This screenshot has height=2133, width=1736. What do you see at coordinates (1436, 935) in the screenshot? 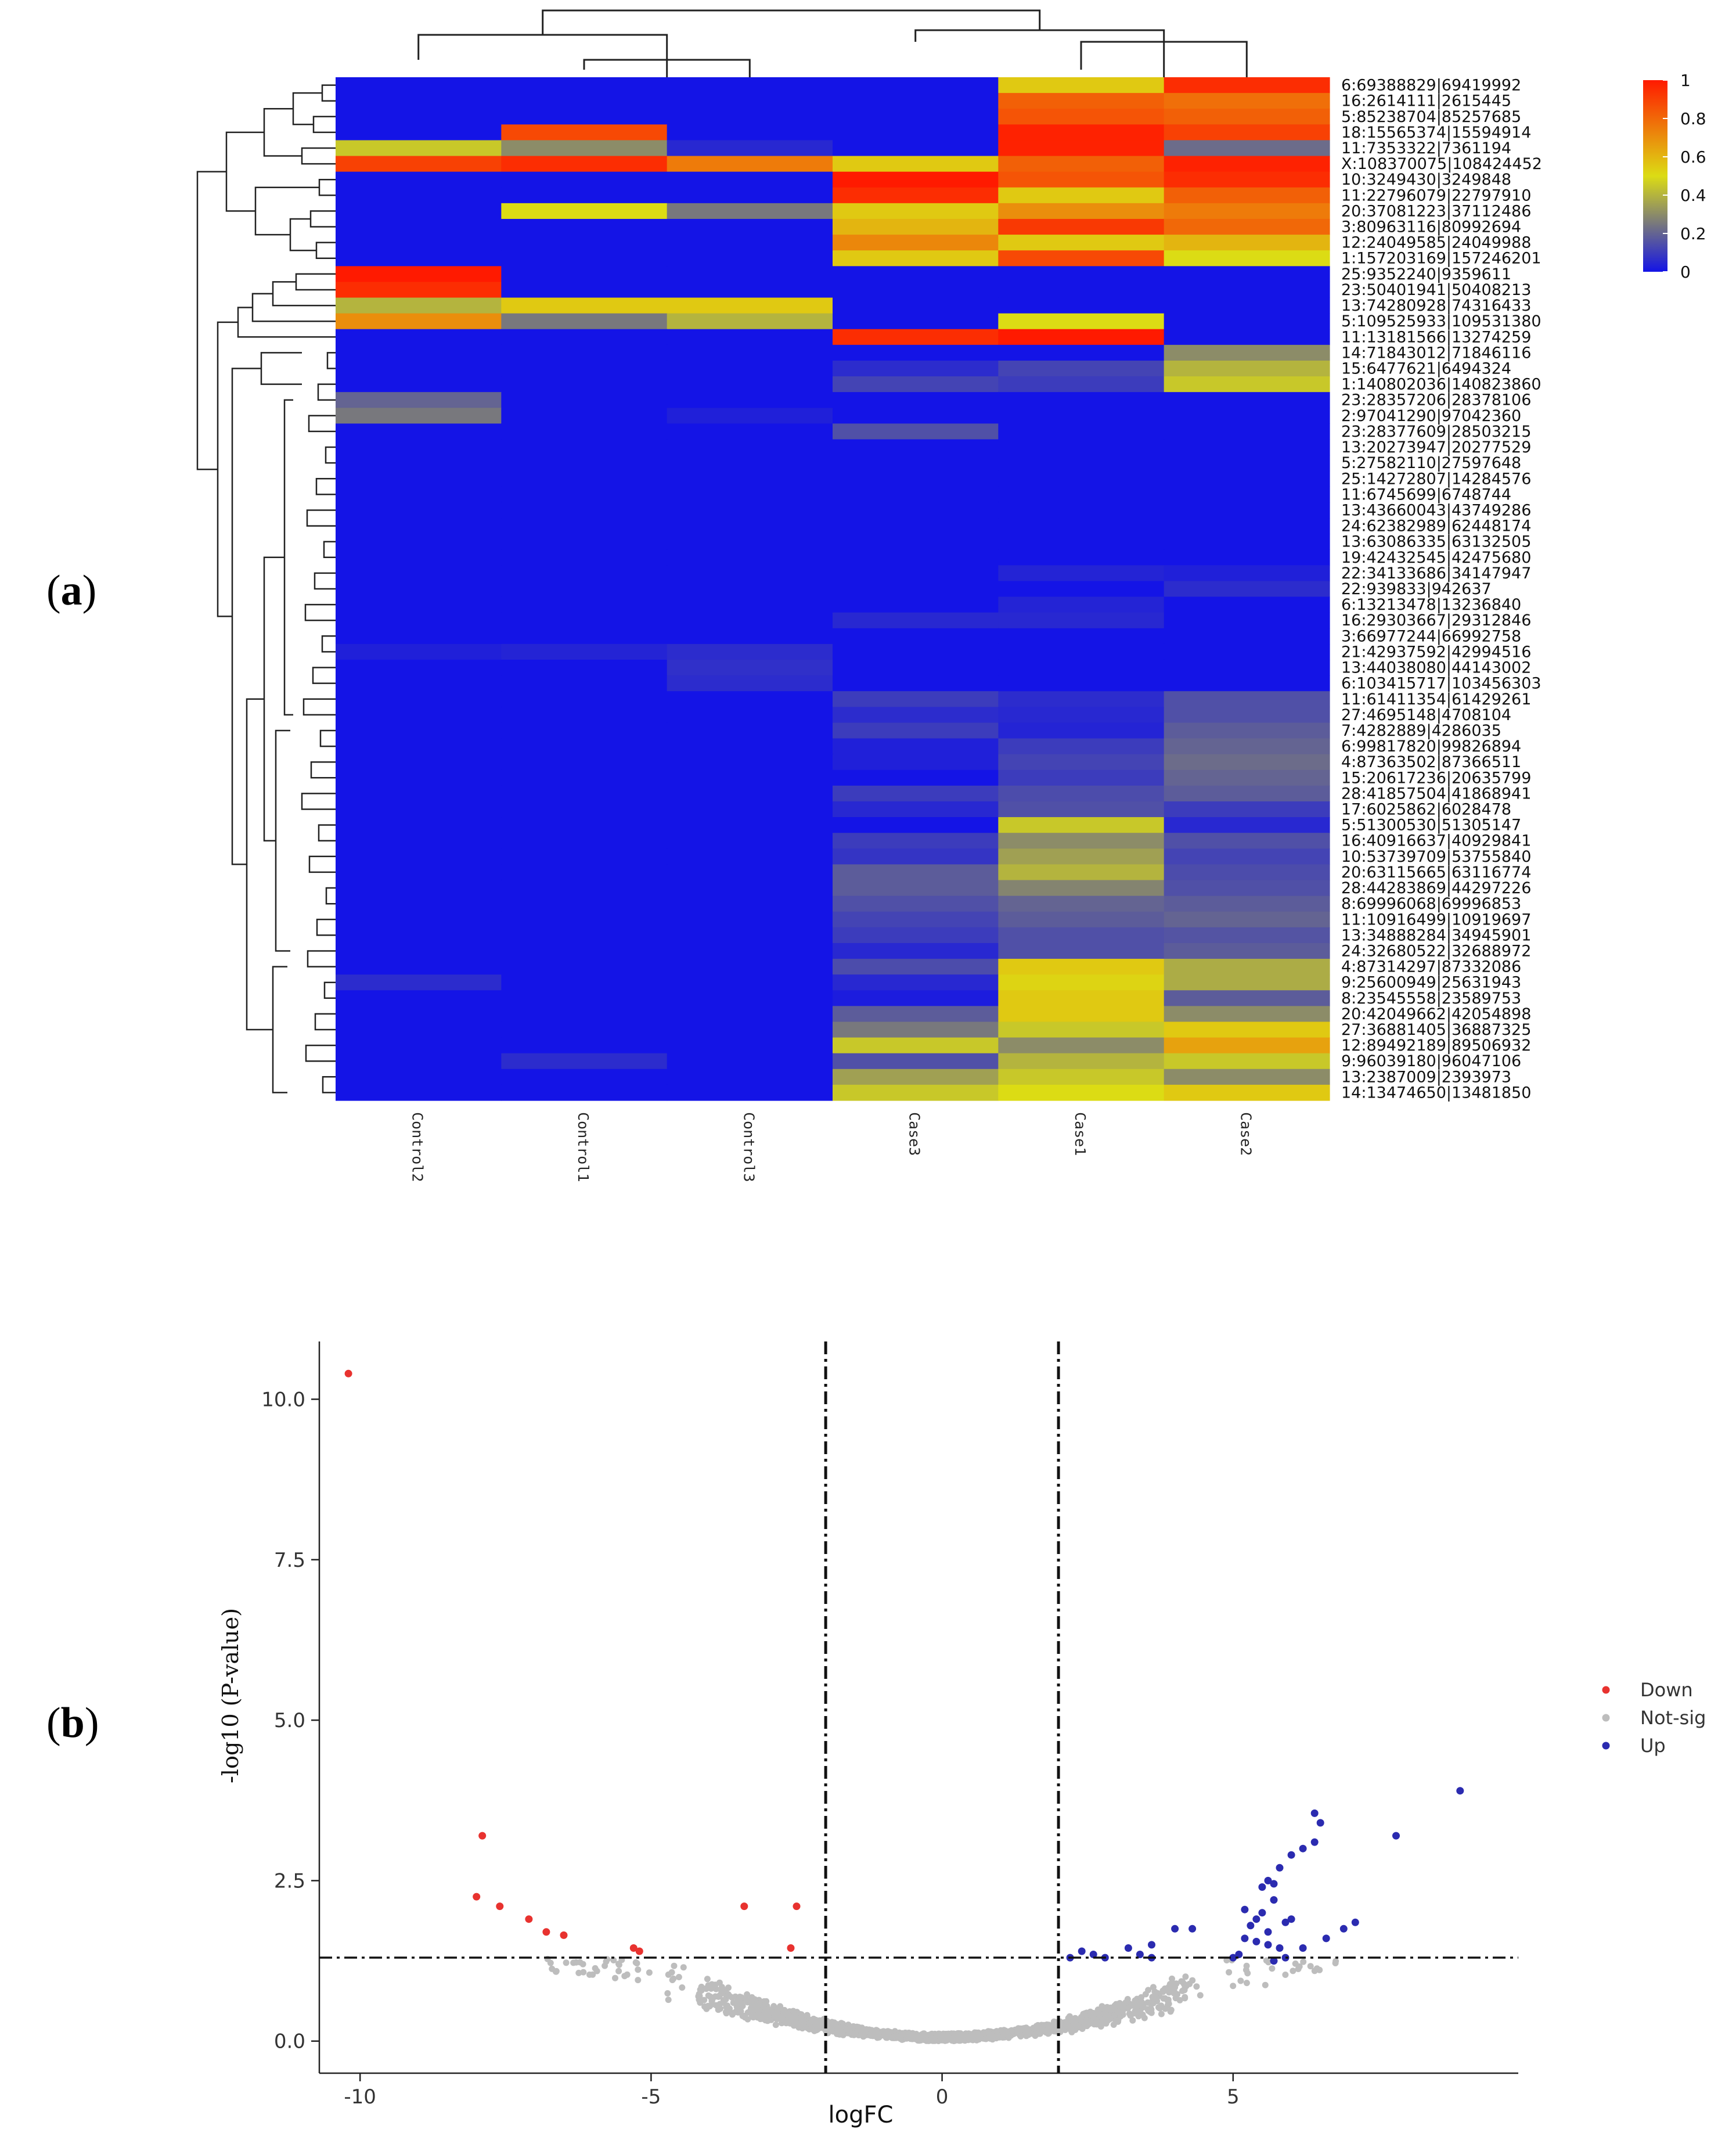
I see `heatmap-row-label: 13:34888284|34945901` at bounding box center [1436, 935].